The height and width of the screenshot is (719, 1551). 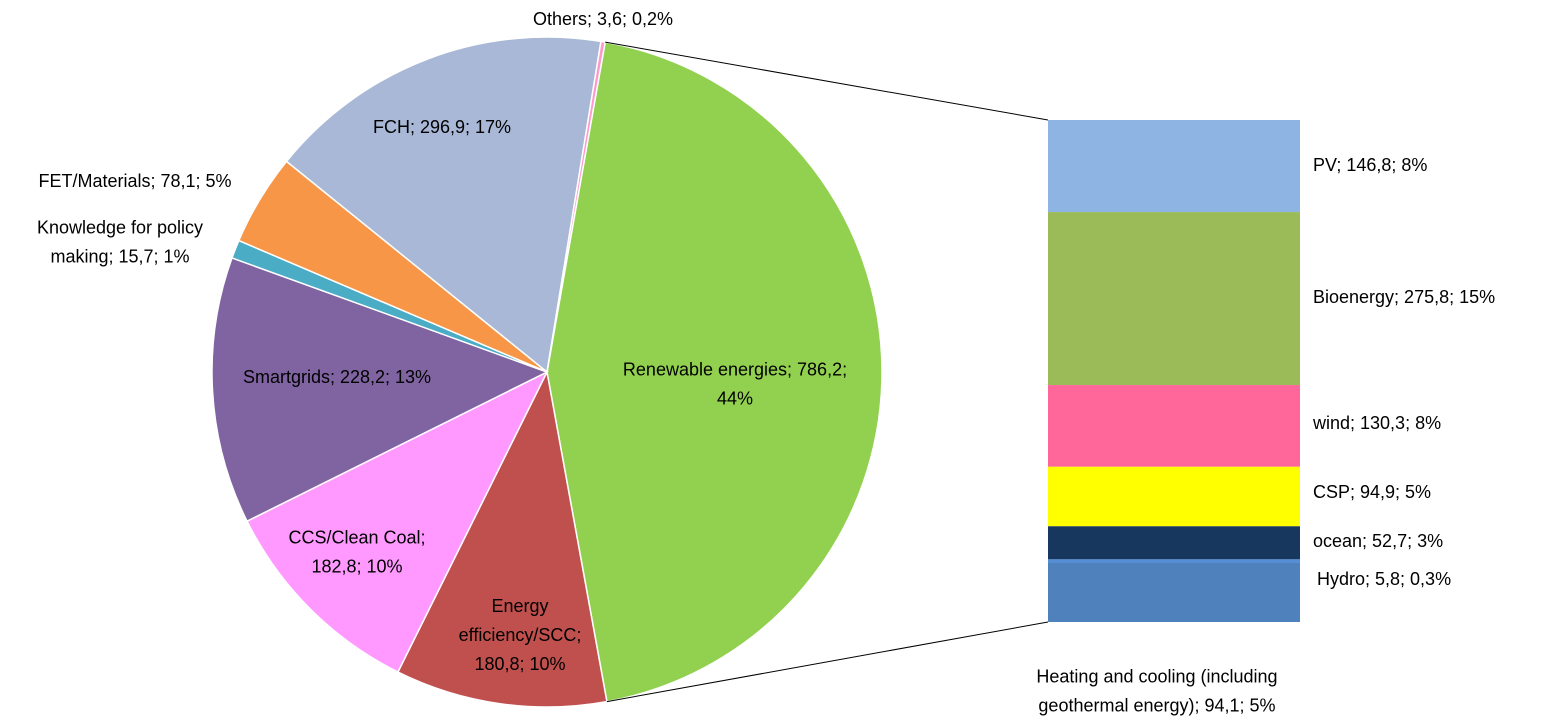 I want to click on data-label: Energy efficiency/SCC; 180,8; 10%, so click(x=520, y=635).